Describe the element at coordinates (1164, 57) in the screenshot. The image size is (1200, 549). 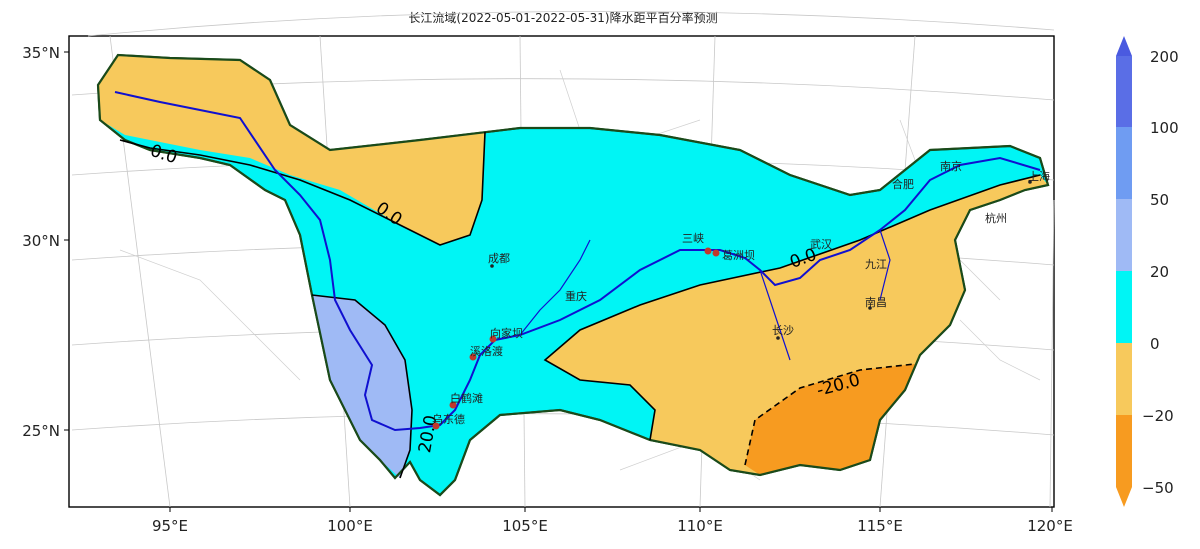
I see `colorbar-tick-label: 200` at that location.